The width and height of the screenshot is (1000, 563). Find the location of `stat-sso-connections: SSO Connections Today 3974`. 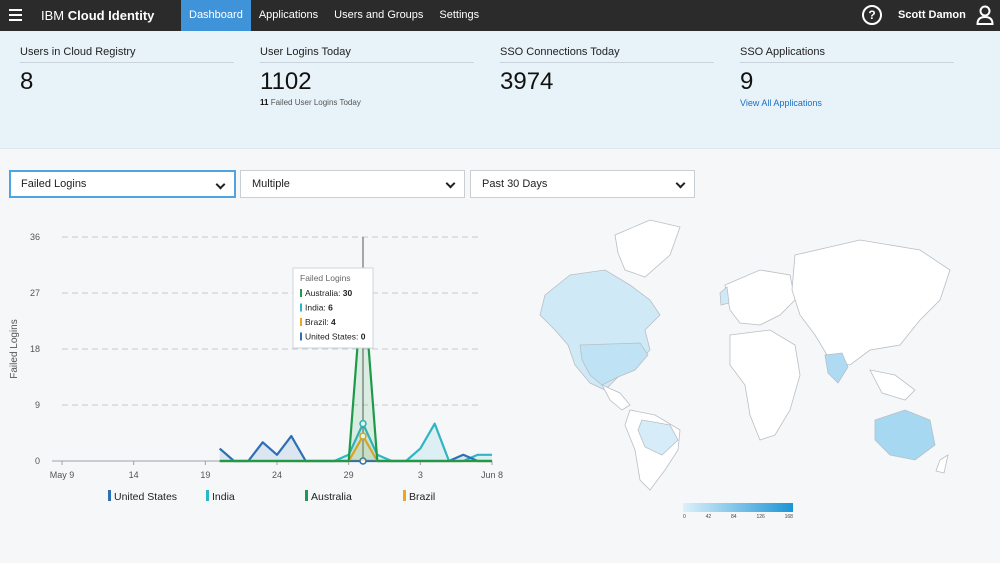

stat-sso-connections: SSO Connections Today 3974 is located at coordinates (607, 71).